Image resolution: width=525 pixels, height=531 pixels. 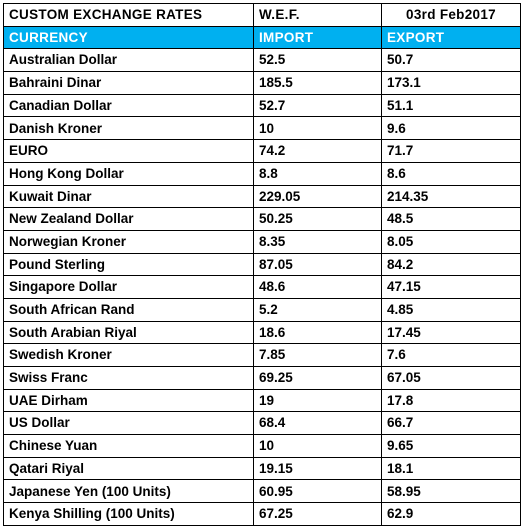 I want to click on export-rate-cell: 4.85, so click(x=451, y=309).